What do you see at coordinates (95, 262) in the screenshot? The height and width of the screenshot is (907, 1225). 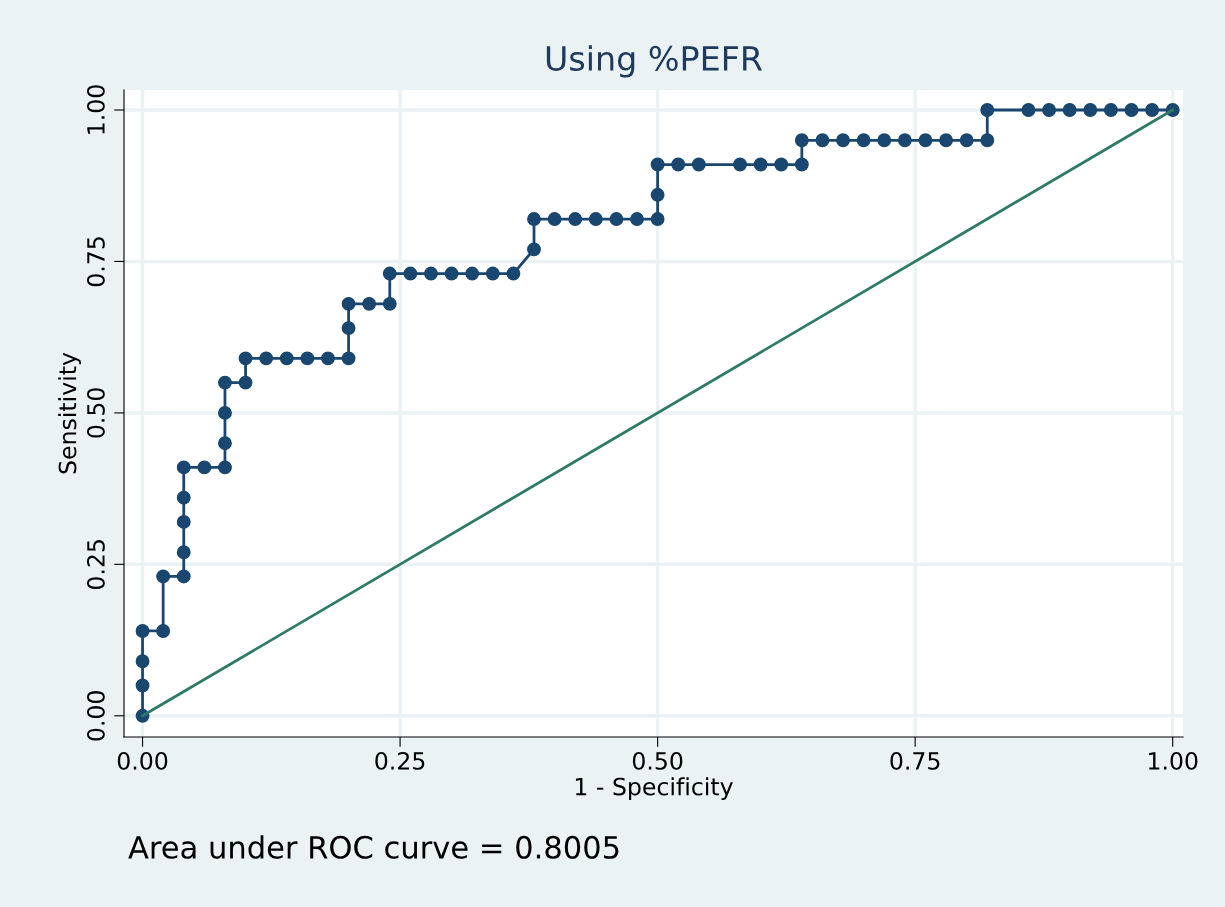 I see `y-tick-label: 0.75` at bounding box center [95, 262].